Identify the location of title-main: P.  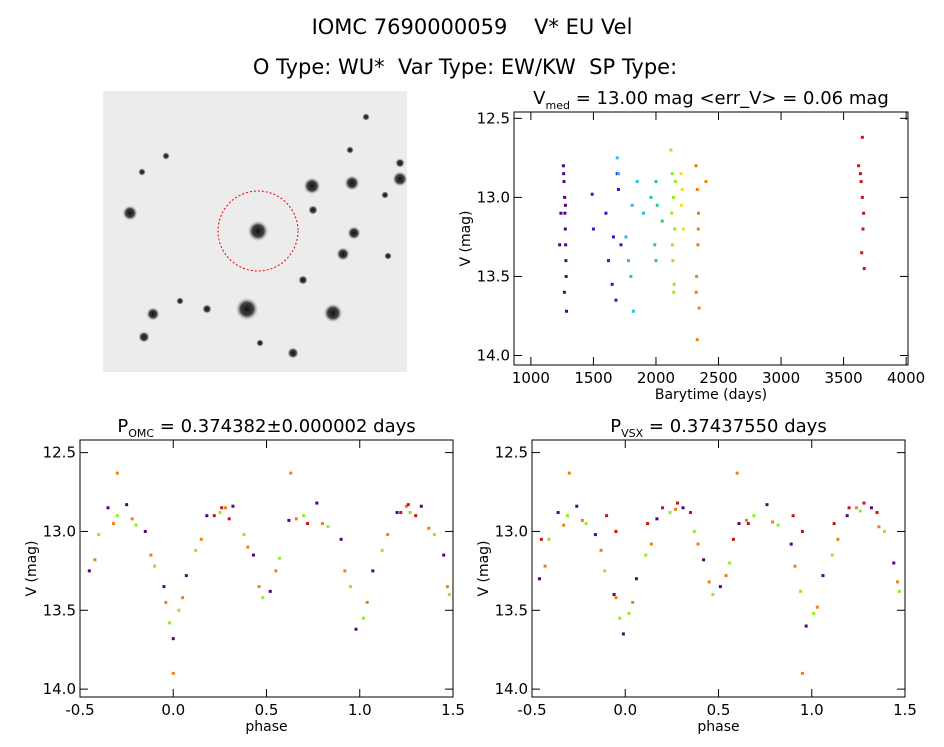
(122, 426).